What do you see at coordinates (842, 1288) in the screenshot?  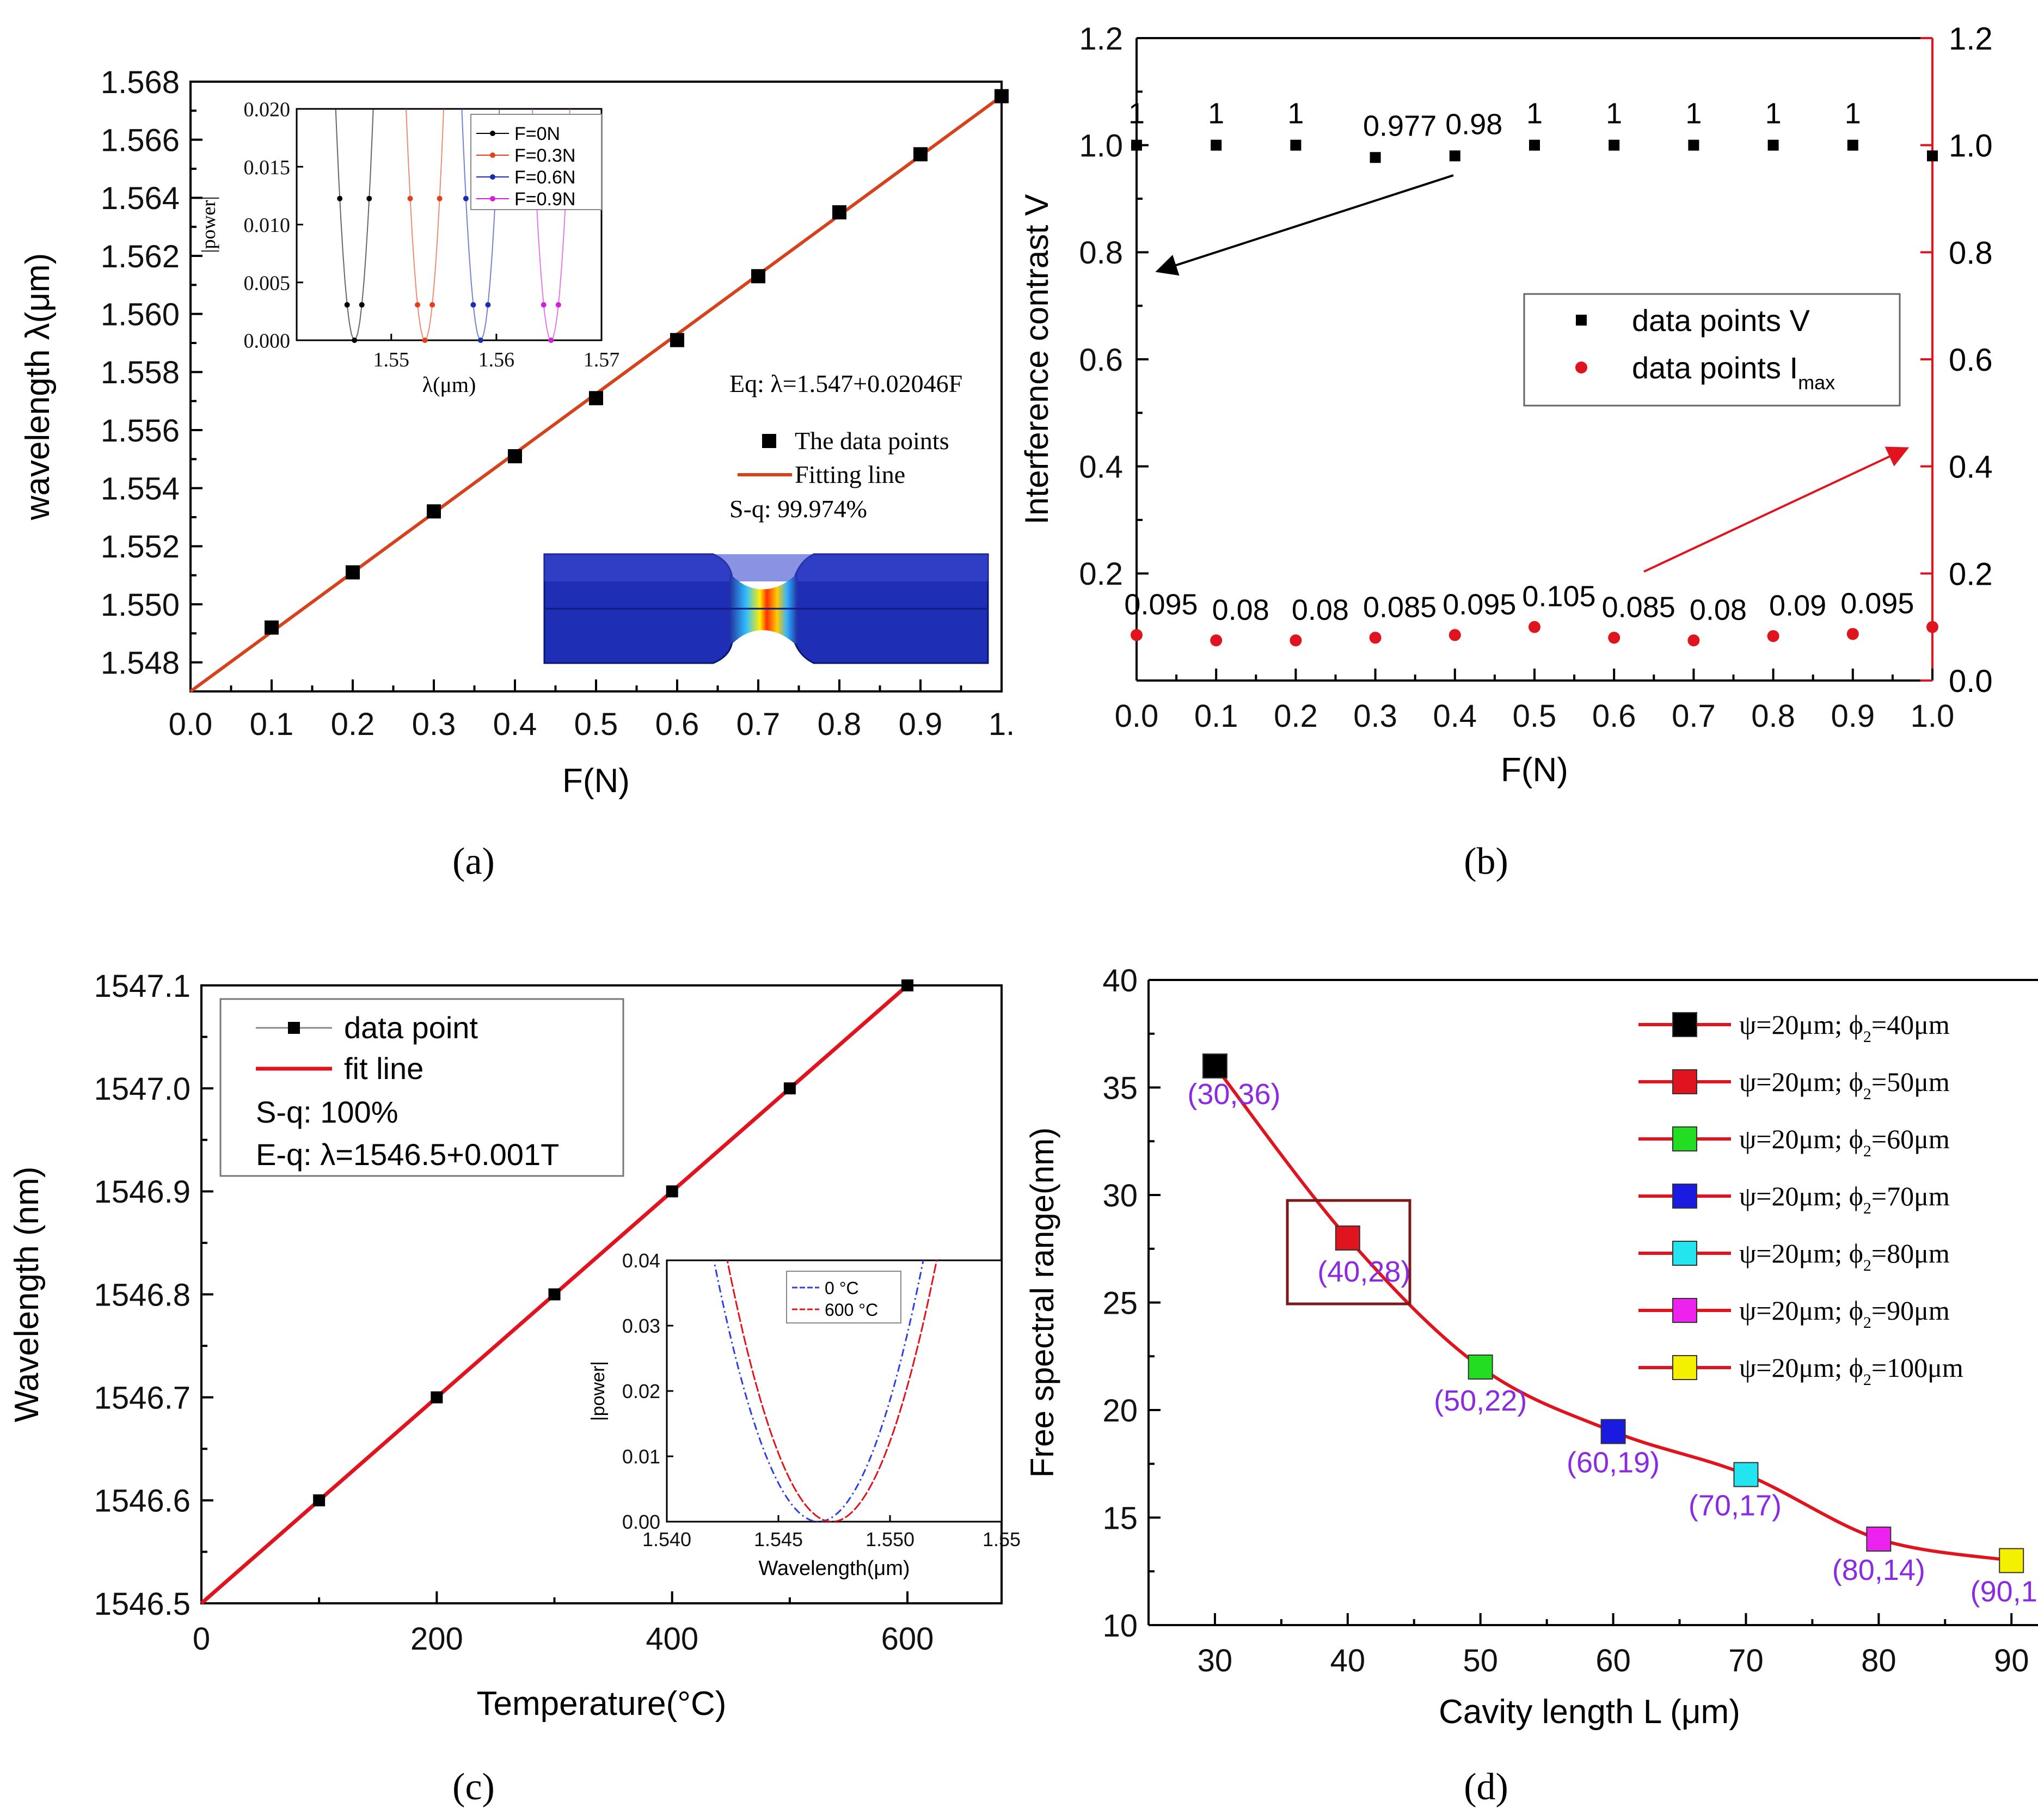 I see `inset-legend-label: 0 °C` at bounding box center [842, 1288].